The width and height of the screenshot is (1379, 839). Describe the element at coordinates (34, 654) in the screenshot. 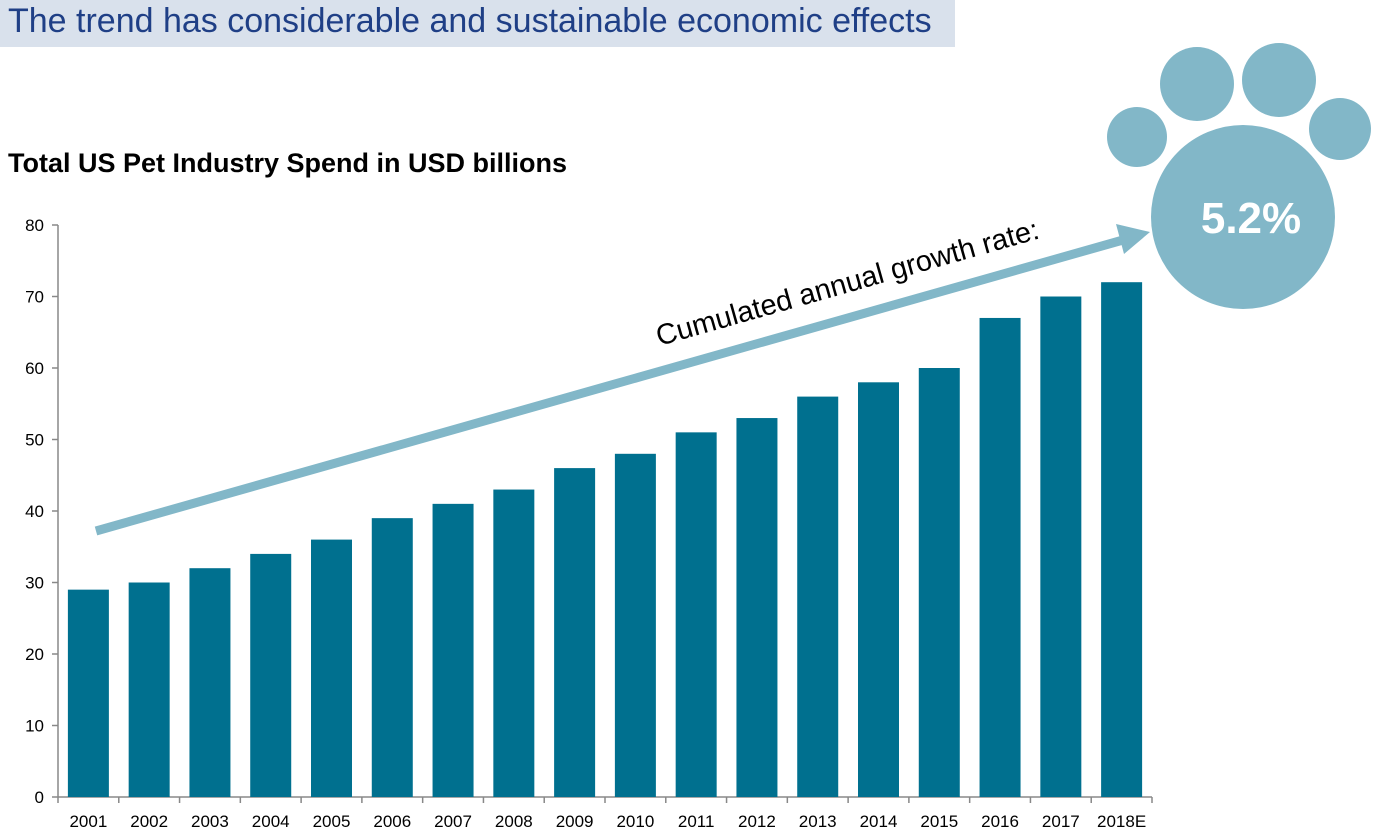

I see `y-tick-label: 20` at that location.